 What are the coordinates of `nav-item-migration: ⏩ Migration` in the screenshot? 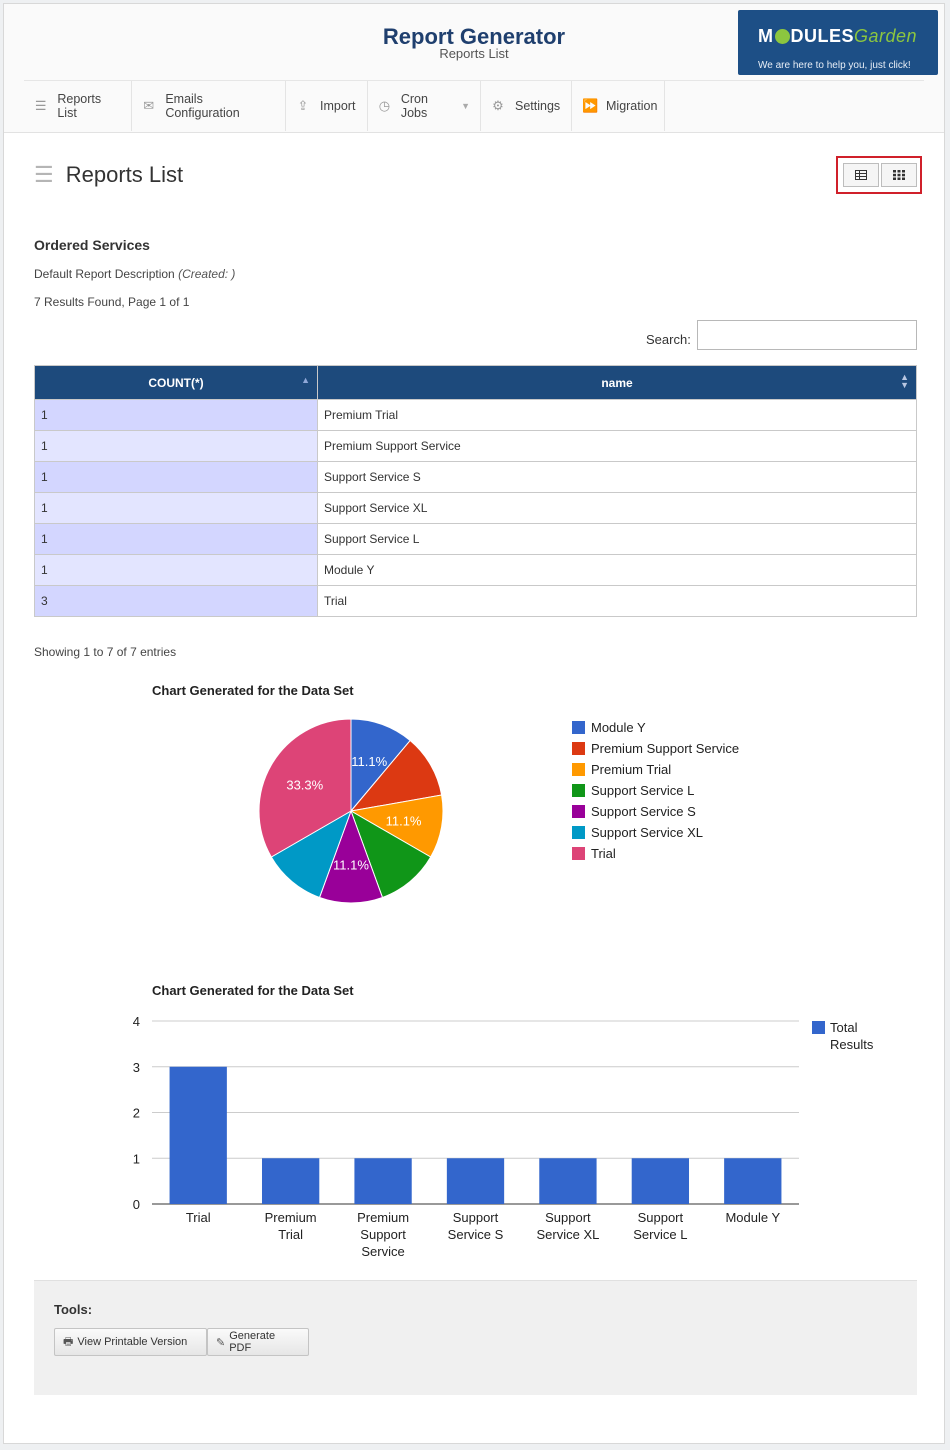 It's located at (618, 106).